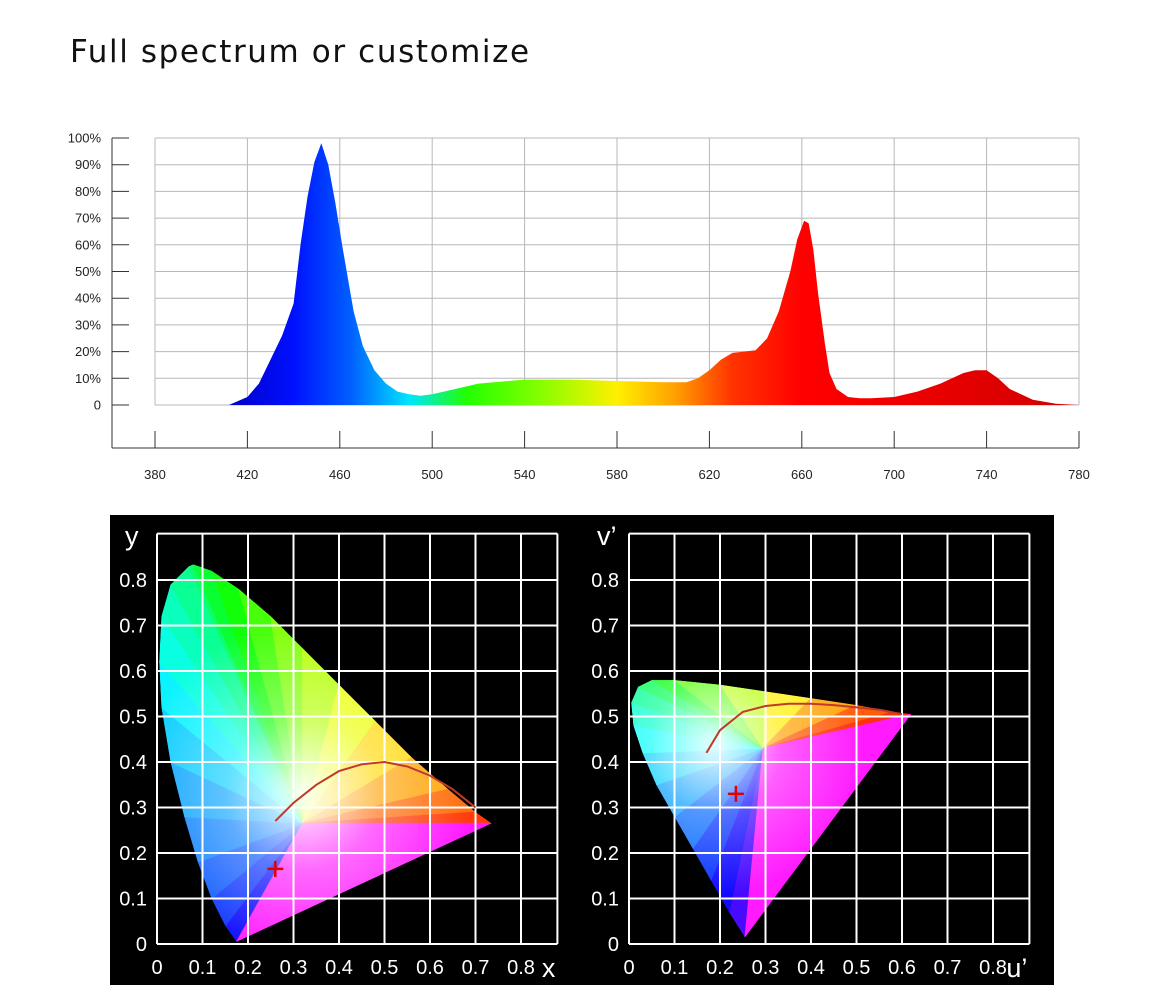 Image resolution: width=1166 pixels, height=985 pixels. What do you see at coordinates (617, 474) in the screenshot?
I see `x-tick-label: 580` at bounding box center [617, 474].